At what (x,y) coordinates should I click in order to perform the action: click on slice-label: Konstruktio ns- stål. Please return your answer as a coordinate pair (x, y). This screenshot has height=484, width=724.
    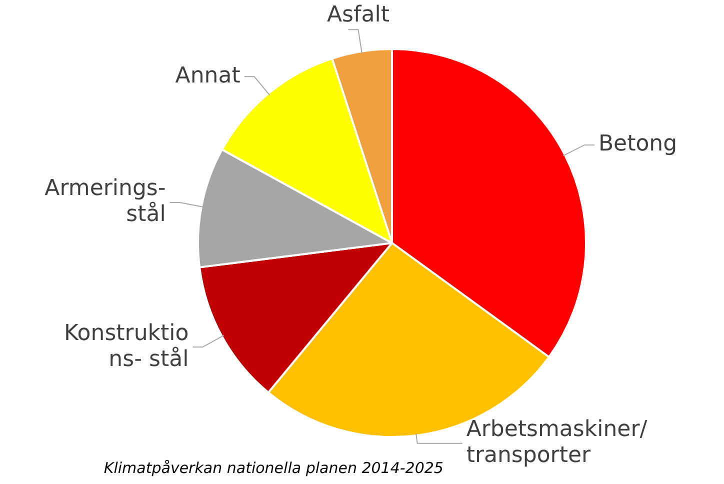
    Looking at the image, I should click on (126, 346).